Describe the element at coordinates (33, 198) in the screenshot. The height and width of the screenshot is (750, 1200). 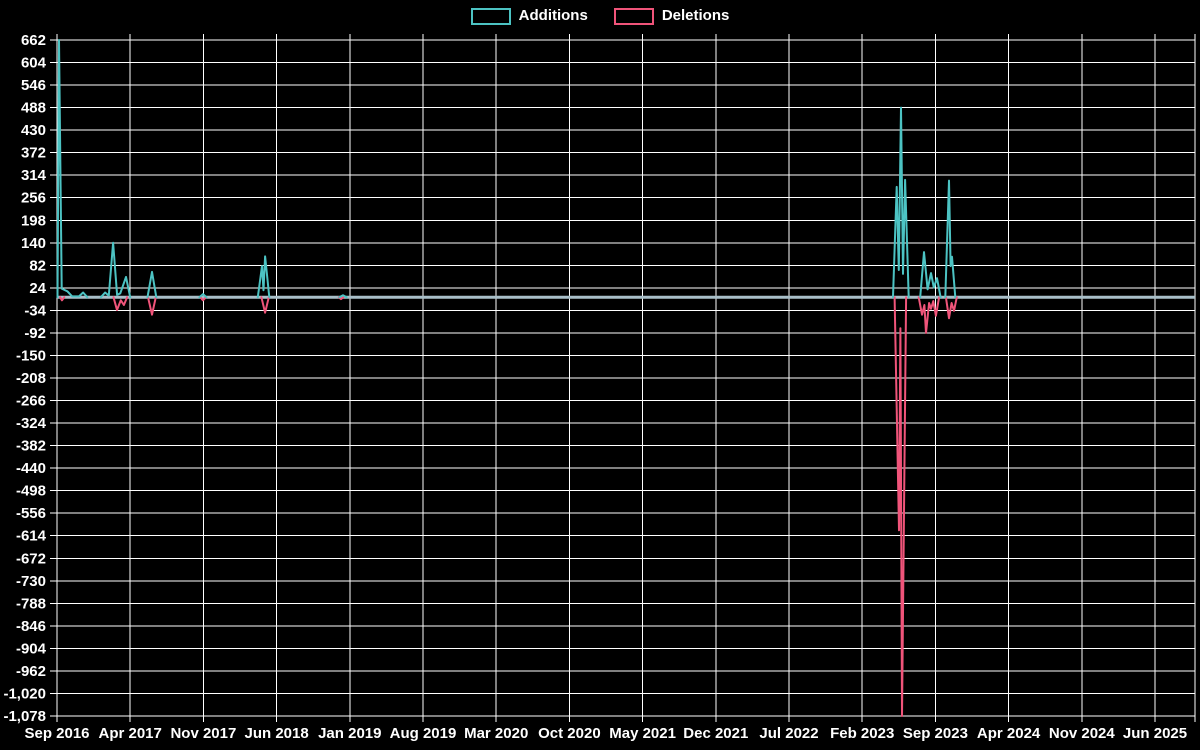
I see `y-tick-label: 256` at that location.